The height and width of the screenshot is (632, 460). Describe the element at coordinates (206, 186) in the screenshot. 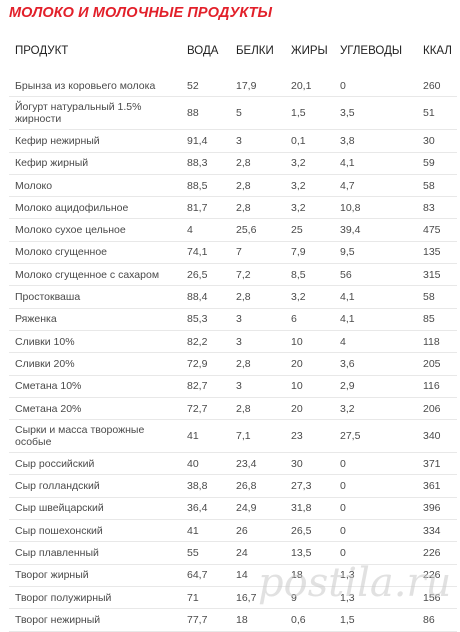

I see `cell-water: 88,5` at that location.